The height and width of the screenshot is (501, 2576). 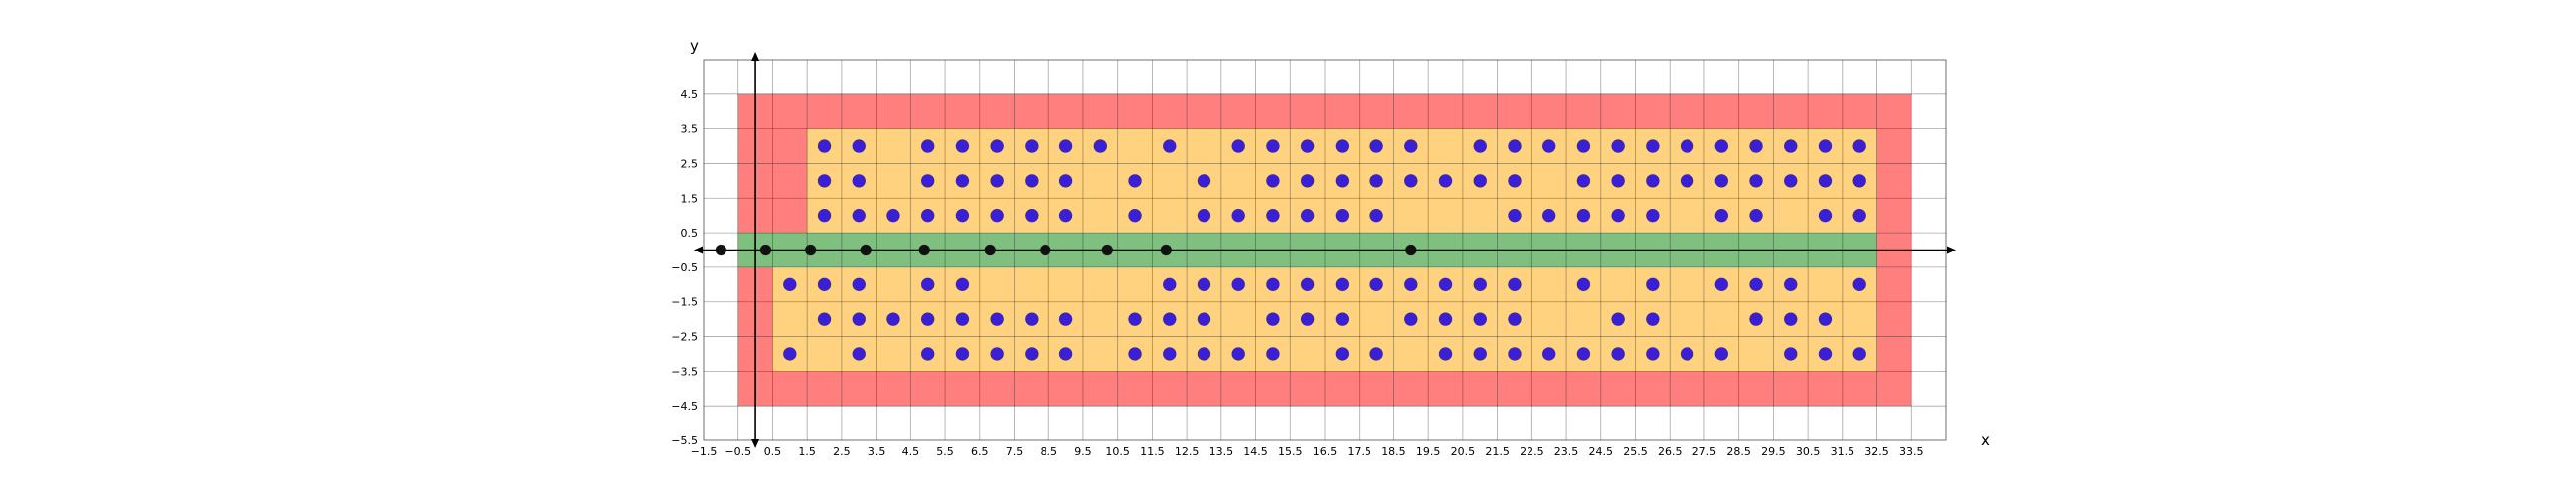 What do you see at coordinates (1255, 451) in the screenshot?
I see `x-tick-label: 14.5` at bounding box center [1255, 451].